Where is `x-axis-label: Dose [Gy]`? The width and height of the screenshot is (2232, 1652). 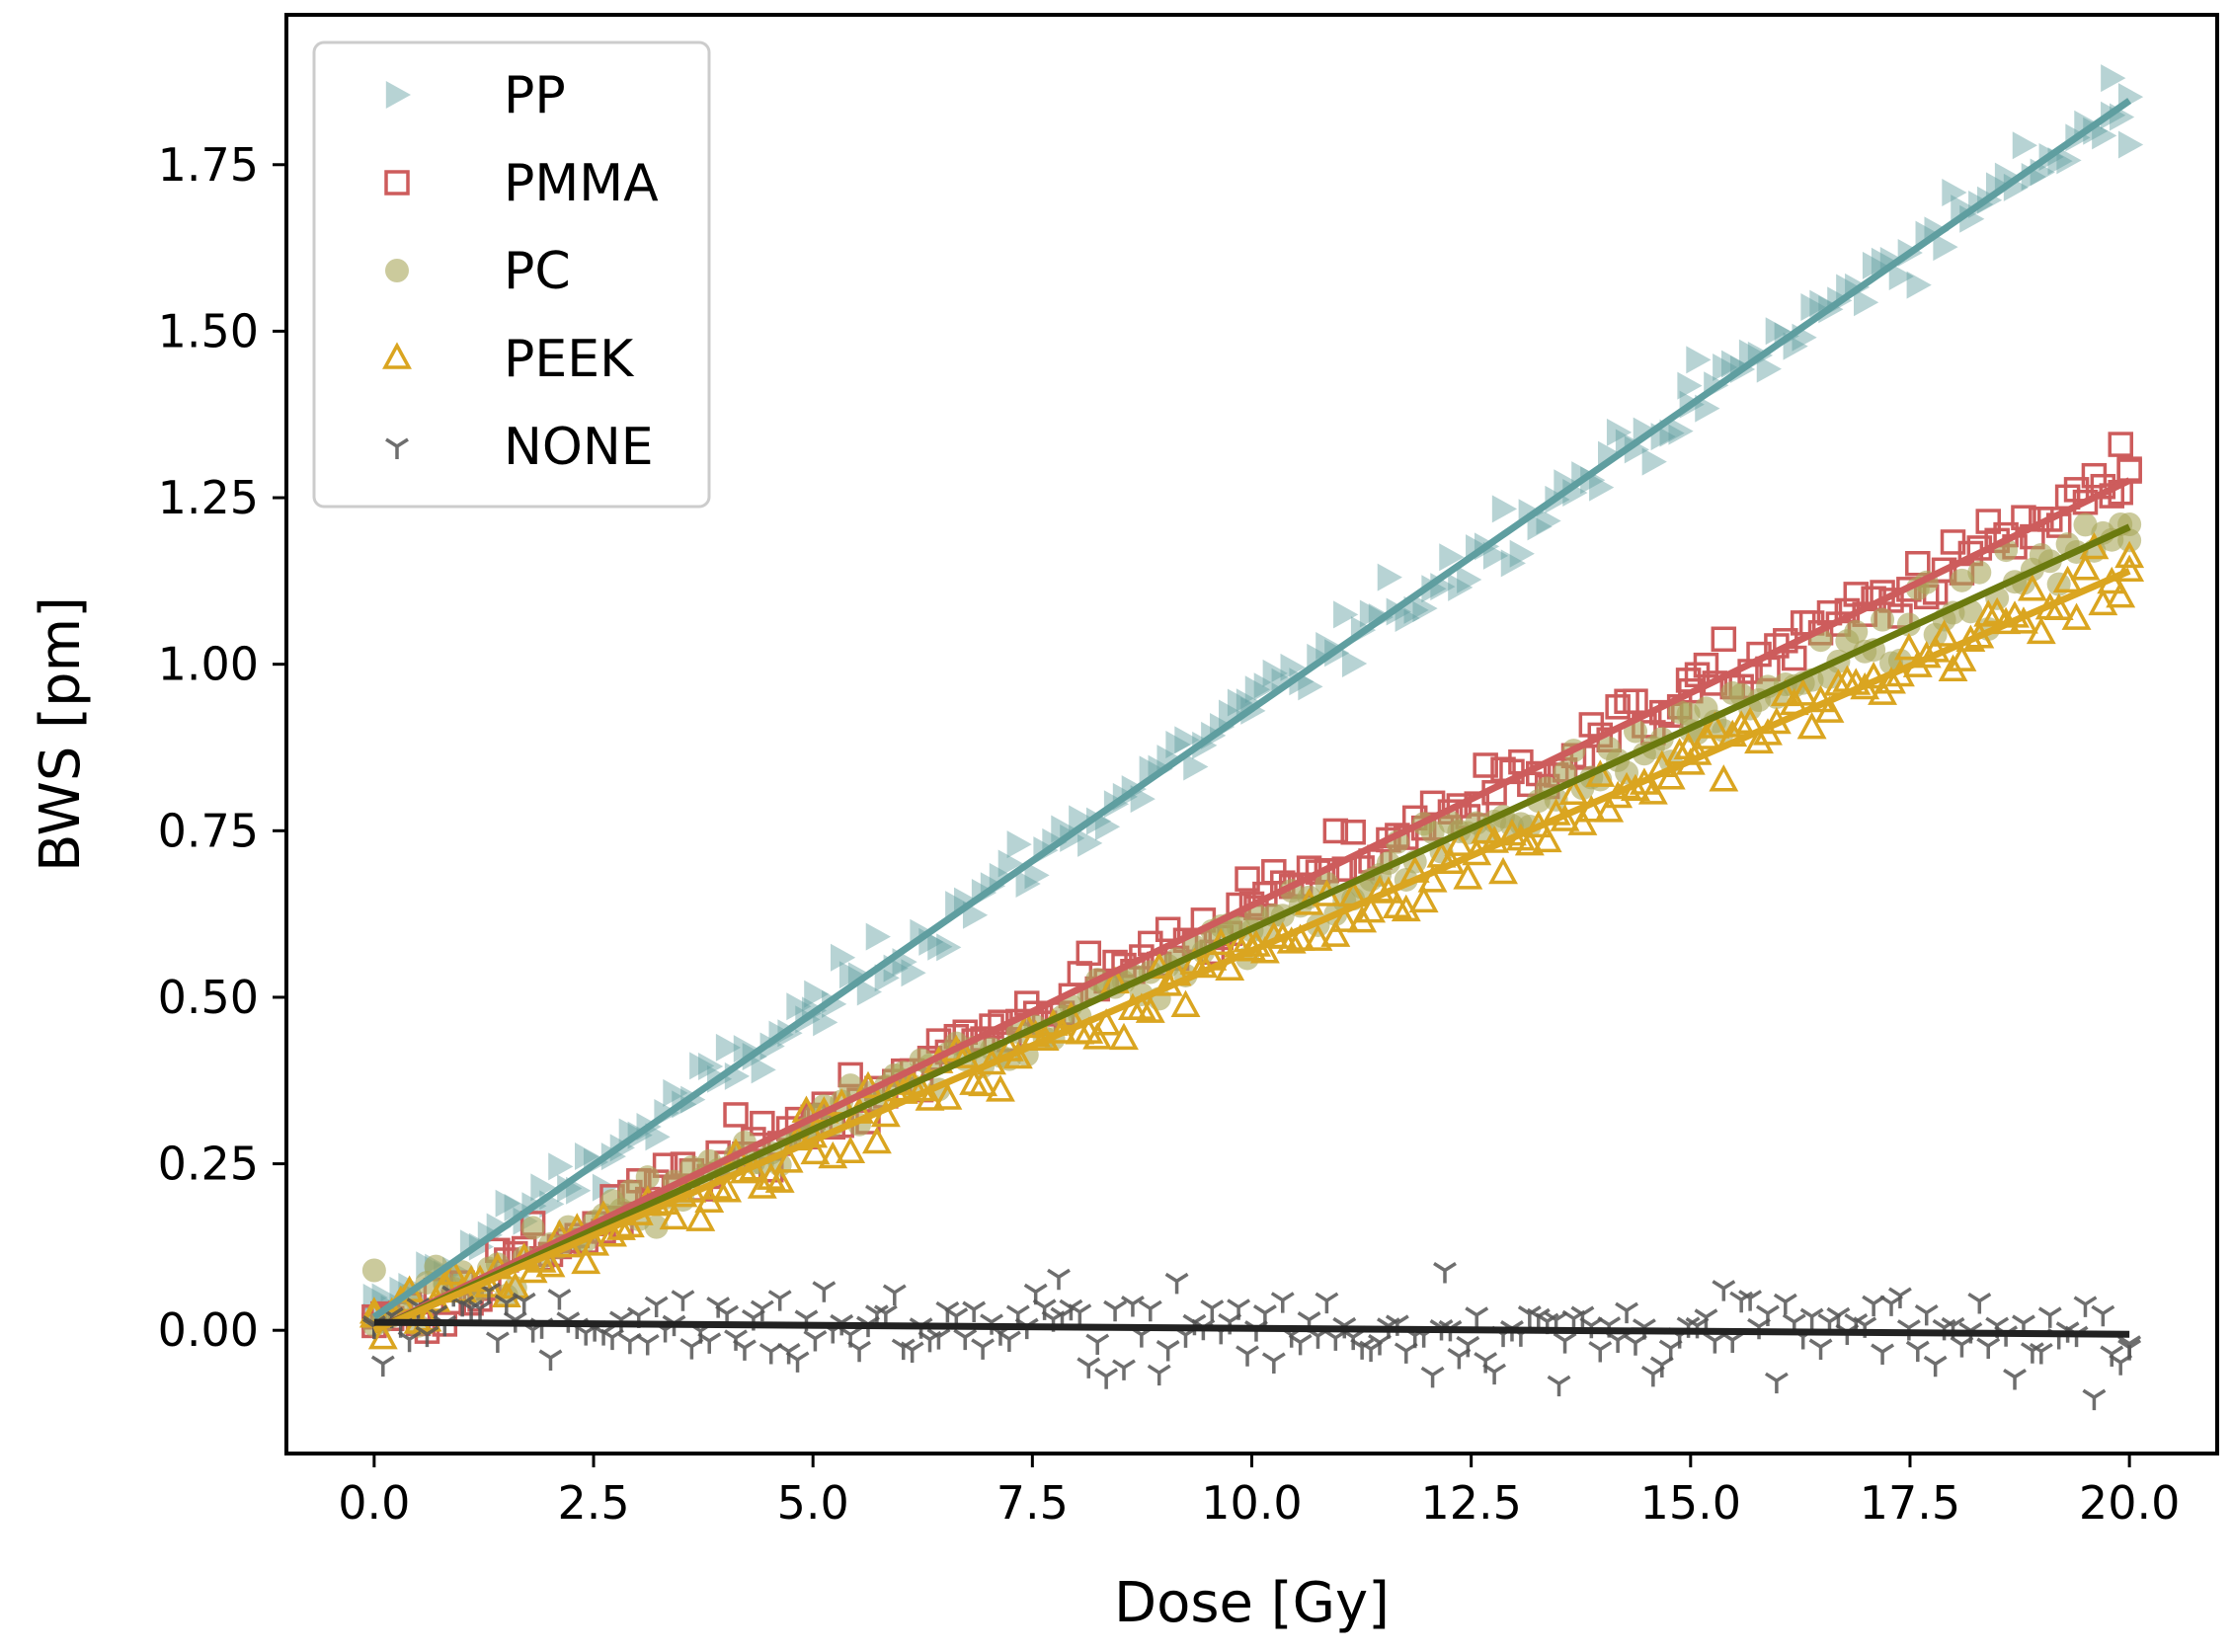
x-axis-label: Dose [Gy] is located at coordinates (1252, 1603).